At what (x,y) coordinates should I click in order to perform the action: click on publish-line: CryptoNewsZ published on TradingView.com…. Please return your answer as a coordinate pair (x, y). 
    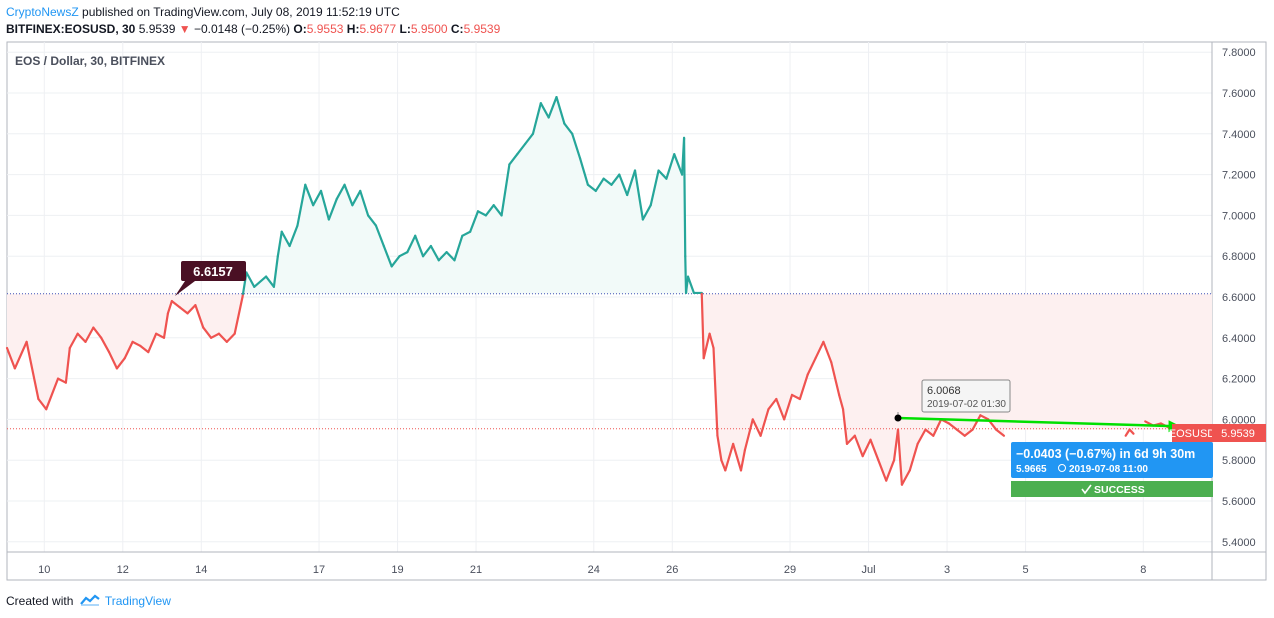
    Looking at the image, I should click on (203, 12).